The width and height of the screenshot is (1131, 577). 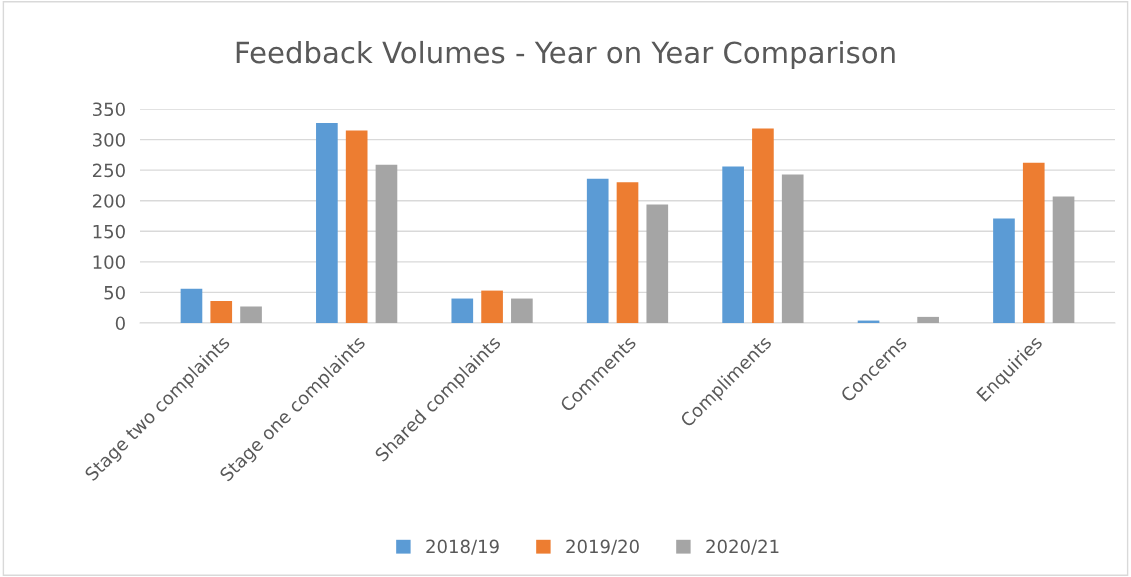 What do you see at coordinates (742, 547) in the screenshot?
I see `legend-label: 2020/21` at bounding box center [742, 547].